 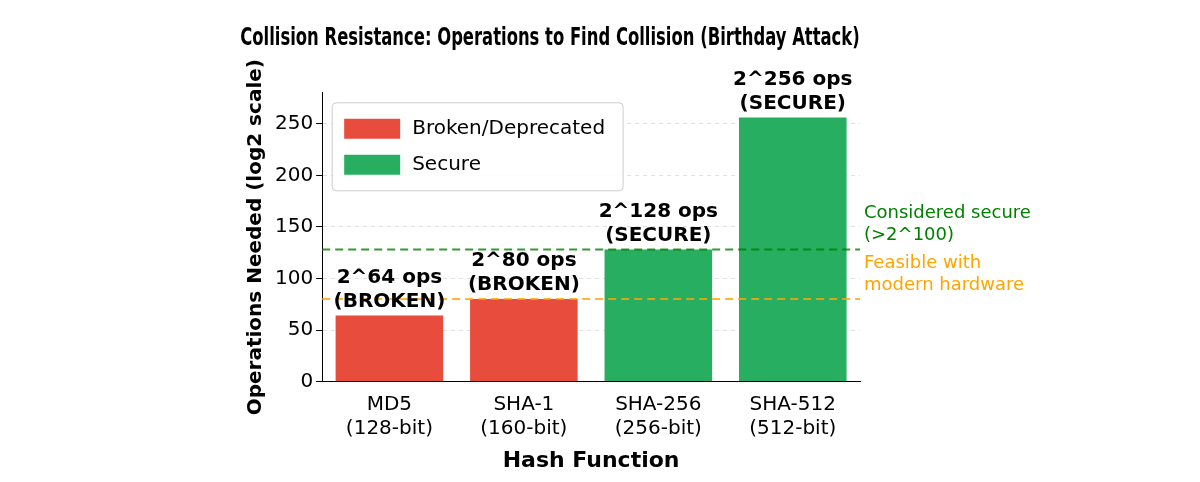 I want to click on ref-line-label: Feasible with modern hardware, so click(x=944, y=272).